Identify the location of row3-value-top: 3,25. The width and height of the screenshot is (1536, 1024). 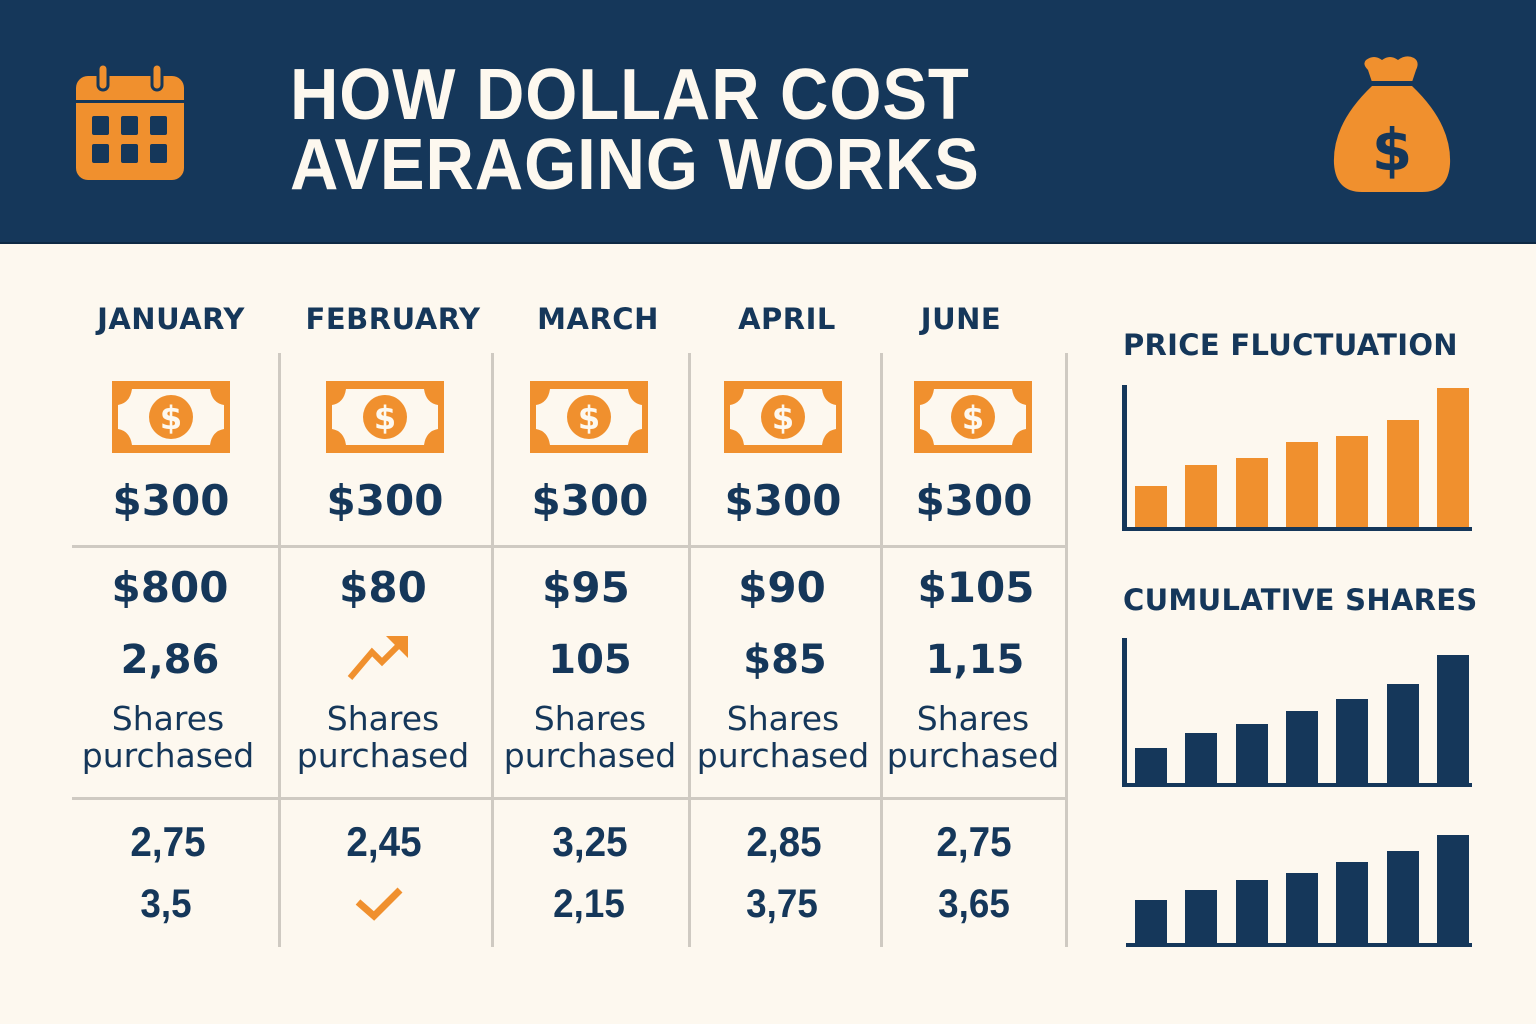
(590, 841).